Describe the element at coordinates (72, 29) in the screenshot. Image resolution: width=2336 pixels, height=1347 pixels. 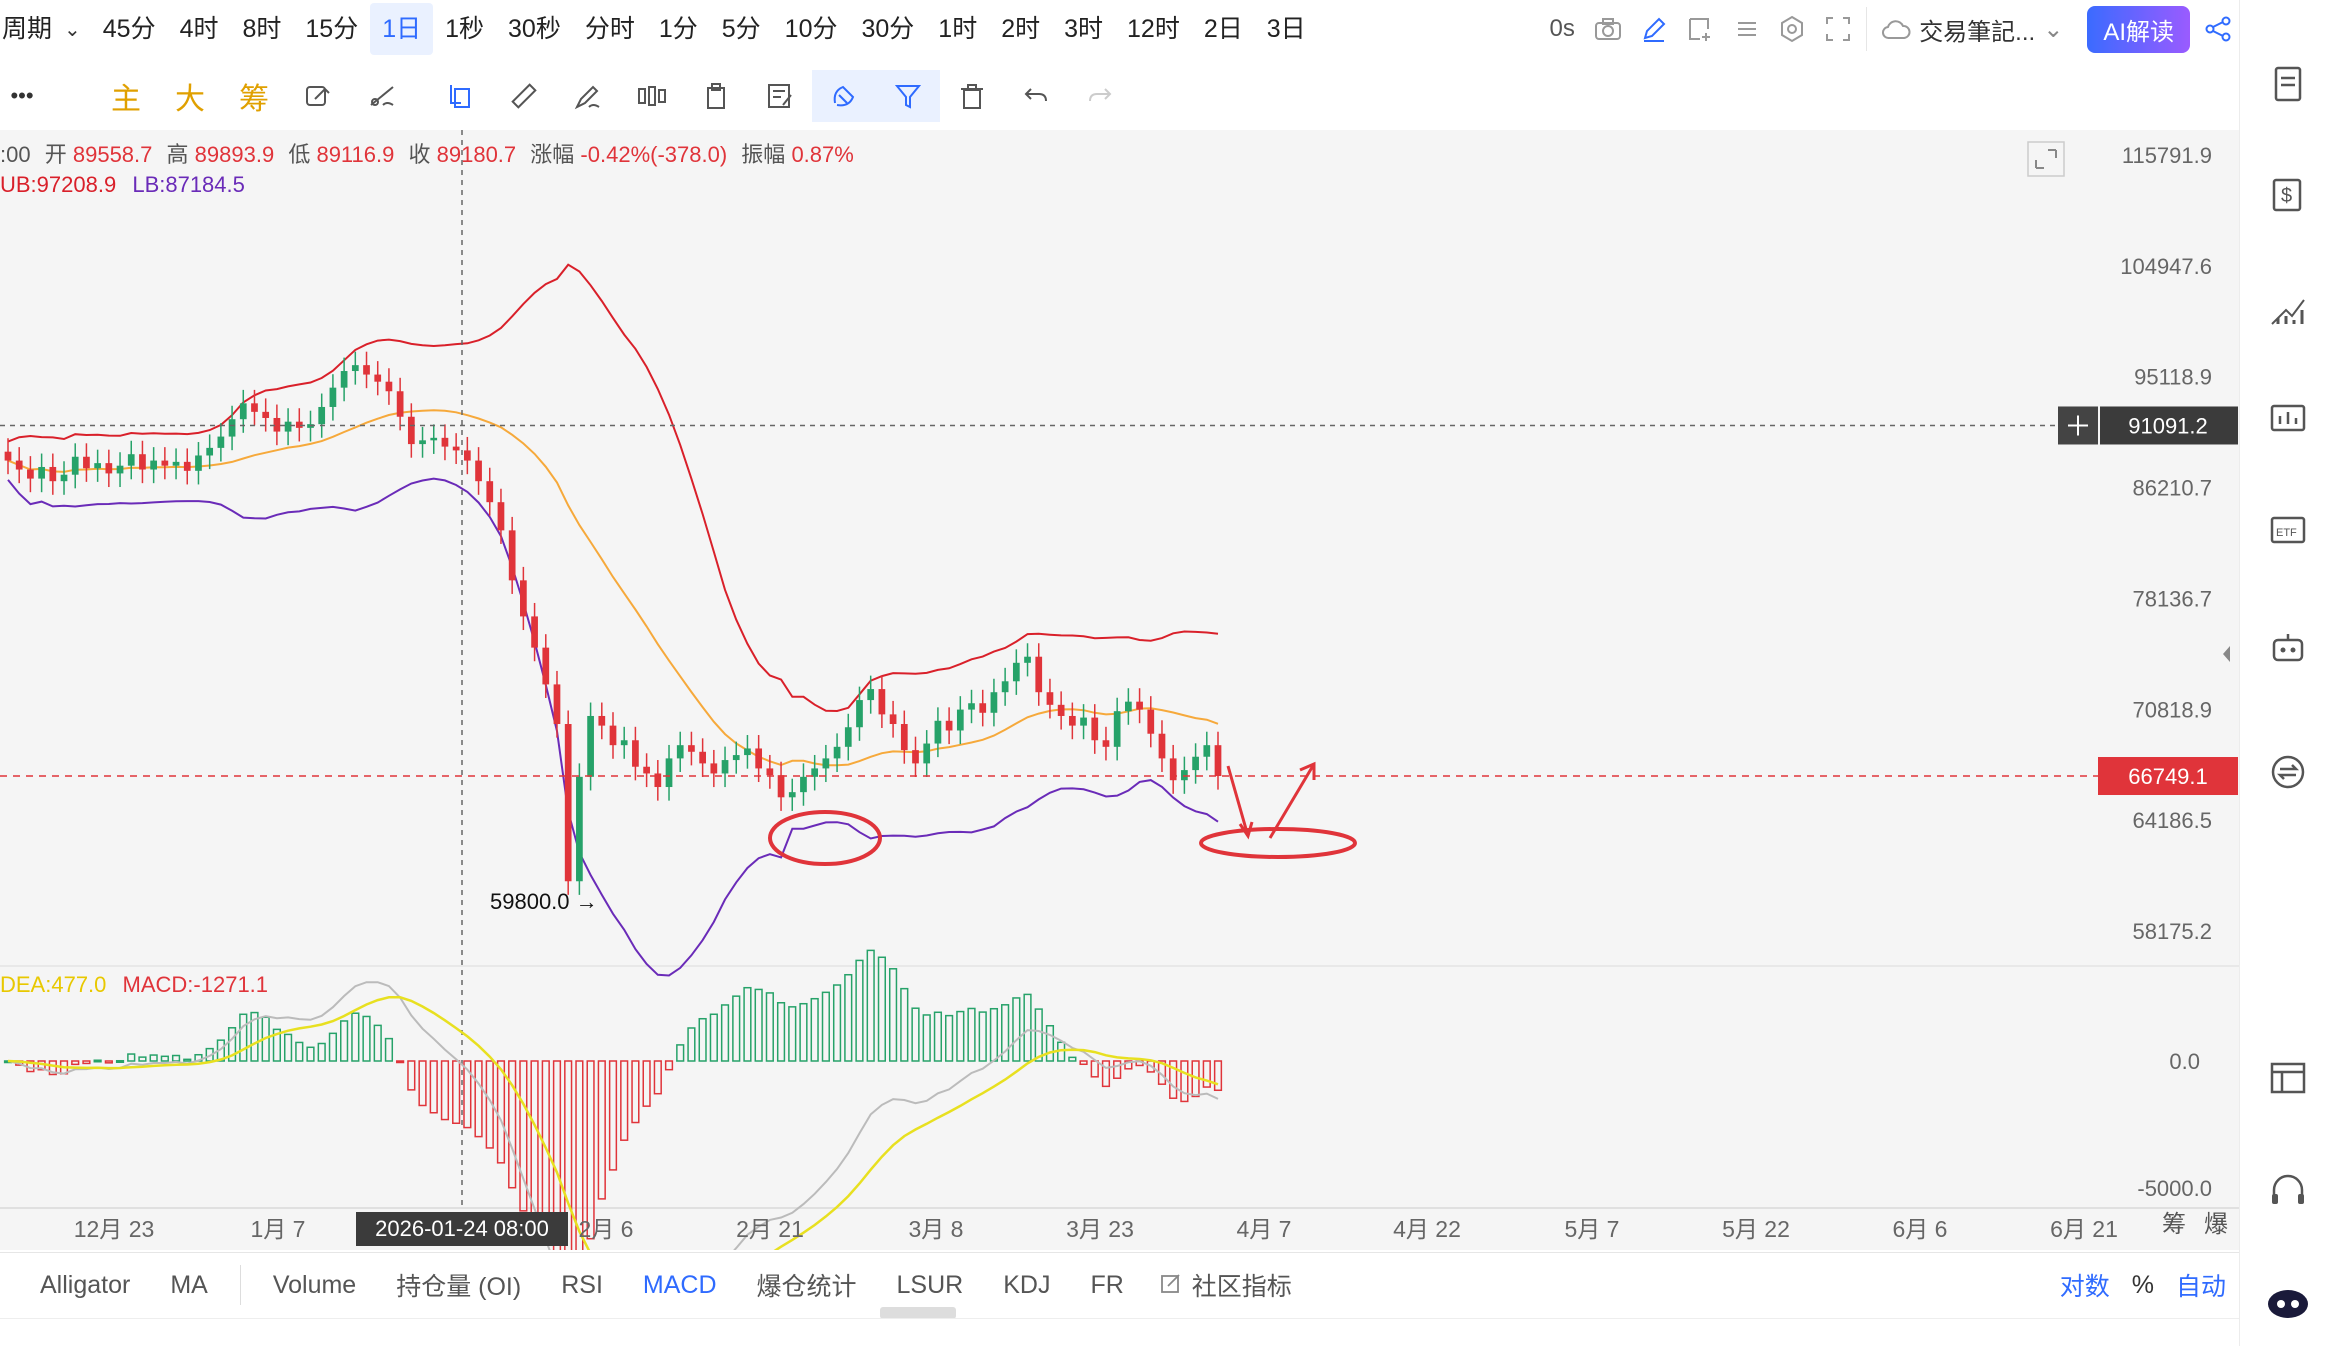
I see `chevron-down-icon: ⌄` at that location.